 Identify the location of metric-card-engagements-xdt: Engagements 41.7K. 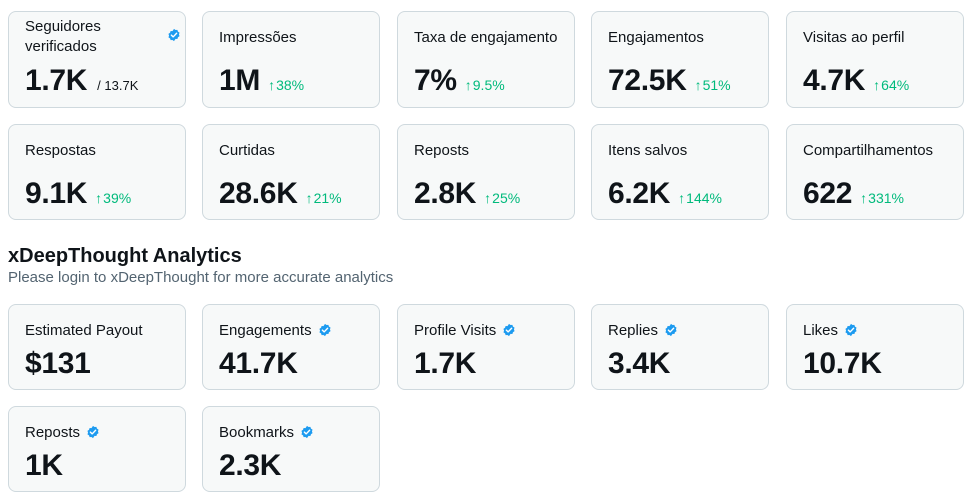
(291, 347).